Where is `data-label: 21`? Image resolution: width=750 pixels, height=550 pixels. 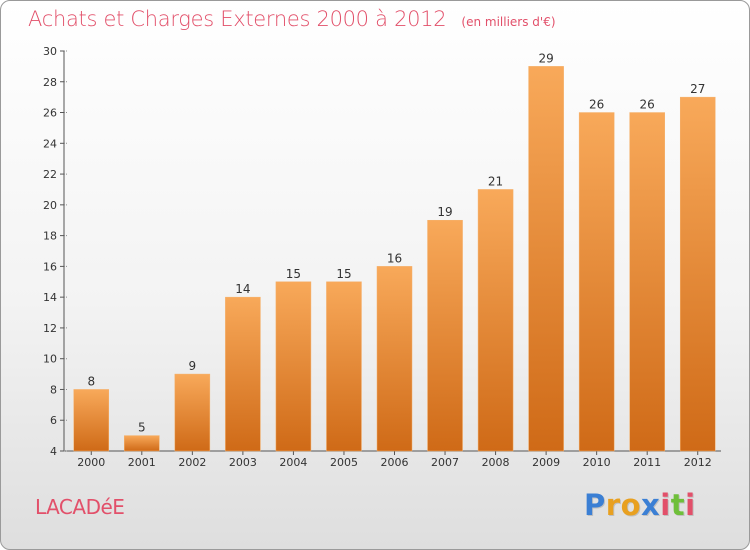
data-label: 21 is located at coordinates (495, 181).